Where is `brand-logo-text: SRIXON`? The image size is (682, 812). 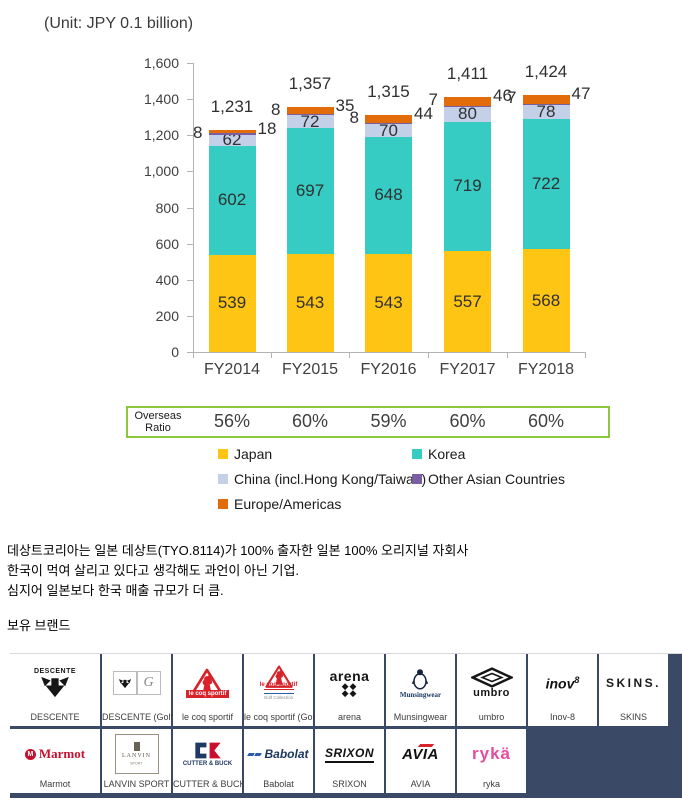 brand-logo-text: SRIXON is located at coordinates (349, 754).